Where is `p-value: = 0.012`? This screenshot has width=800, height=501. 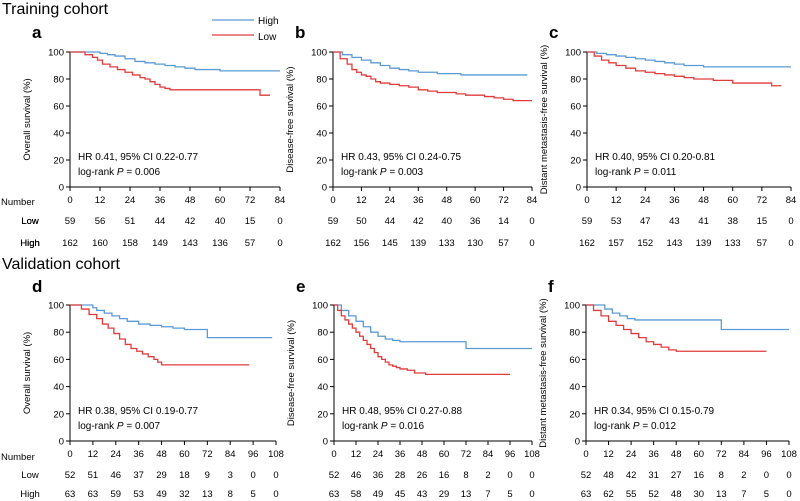 p-value: = 0.012 is located at coordinates (658, 426).